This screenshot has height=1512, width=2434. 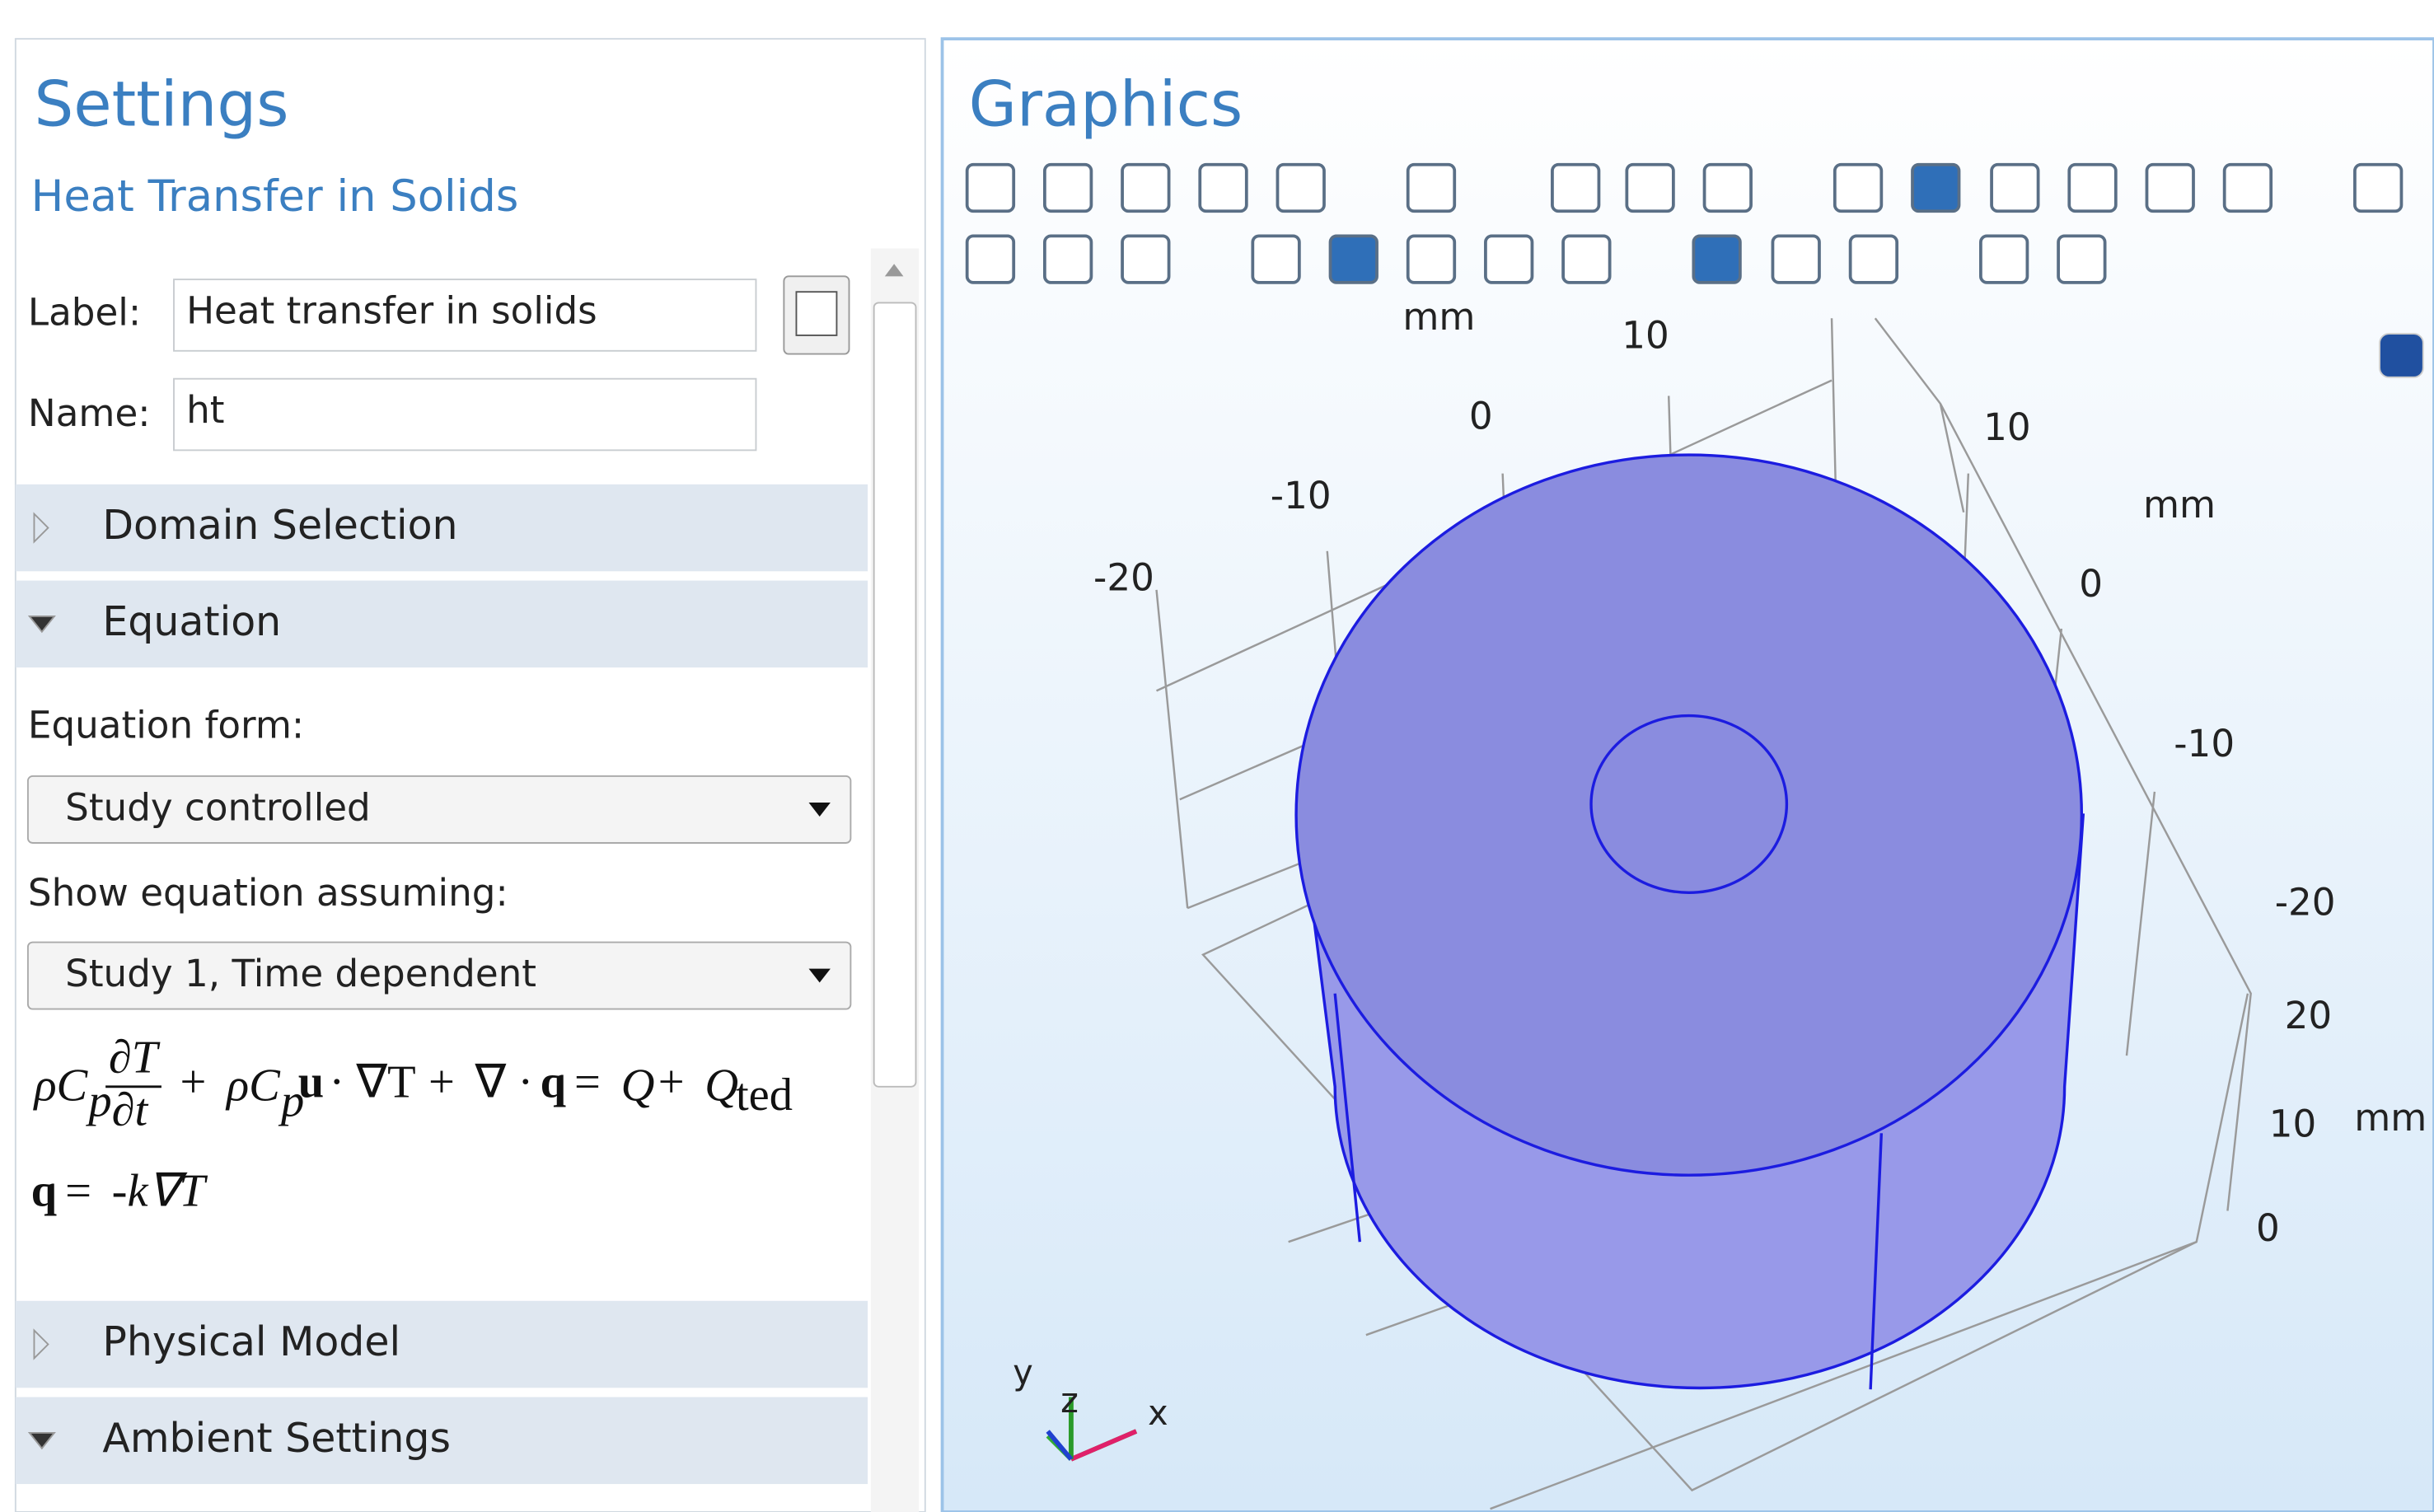 I want to click on section-title: Equation, so click(x=191, y=621).